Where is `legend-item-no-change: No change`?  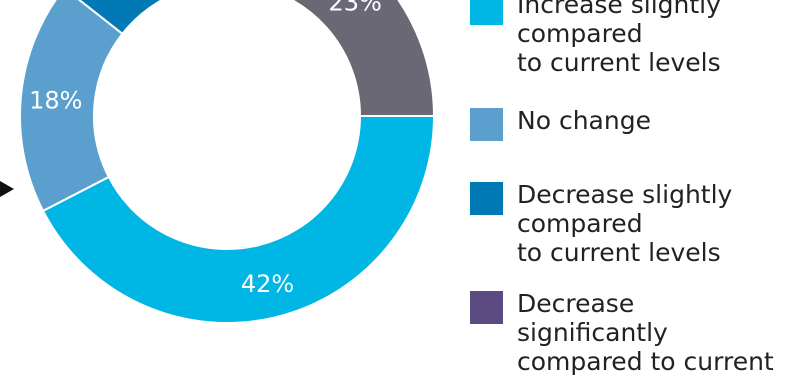 legend-item-no-change: No change is located at coordinates (560, 123).